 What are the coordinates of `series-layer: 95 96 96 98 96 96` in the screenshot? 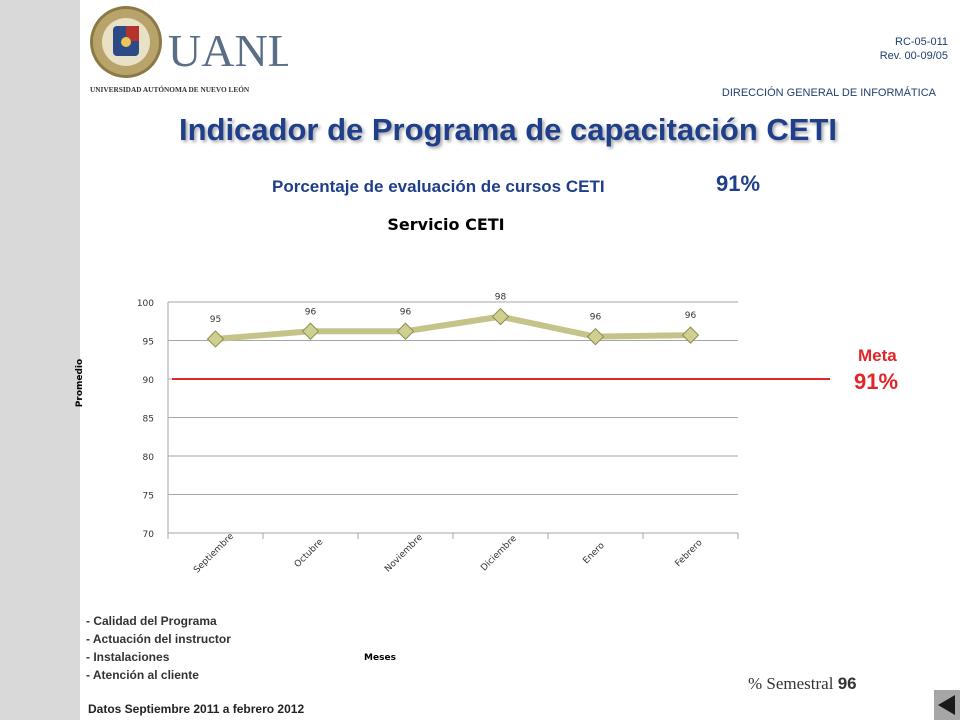 It's located at (453, 320).